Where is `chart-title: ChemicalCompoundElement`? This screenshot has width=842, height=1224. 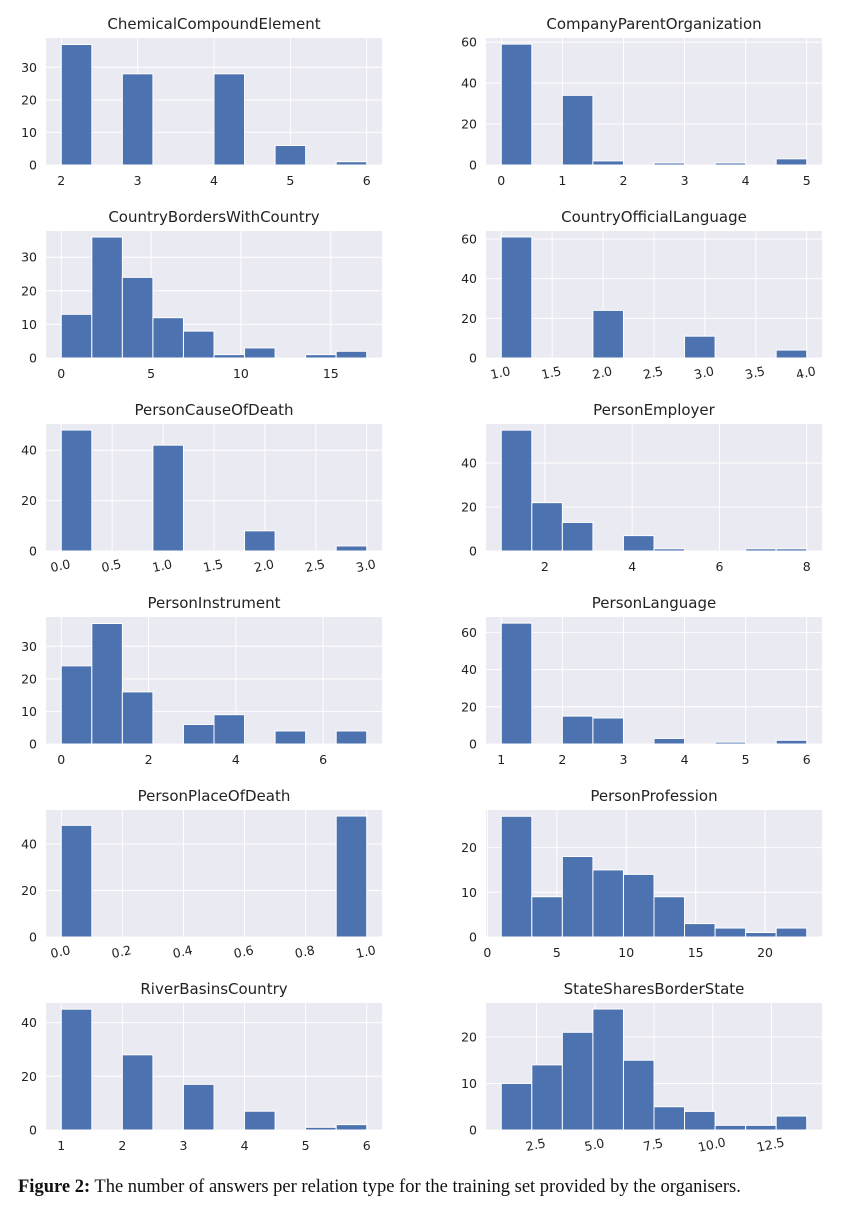
chart-title: ChemicalCompoundElement is located at coordinates (213, 24).